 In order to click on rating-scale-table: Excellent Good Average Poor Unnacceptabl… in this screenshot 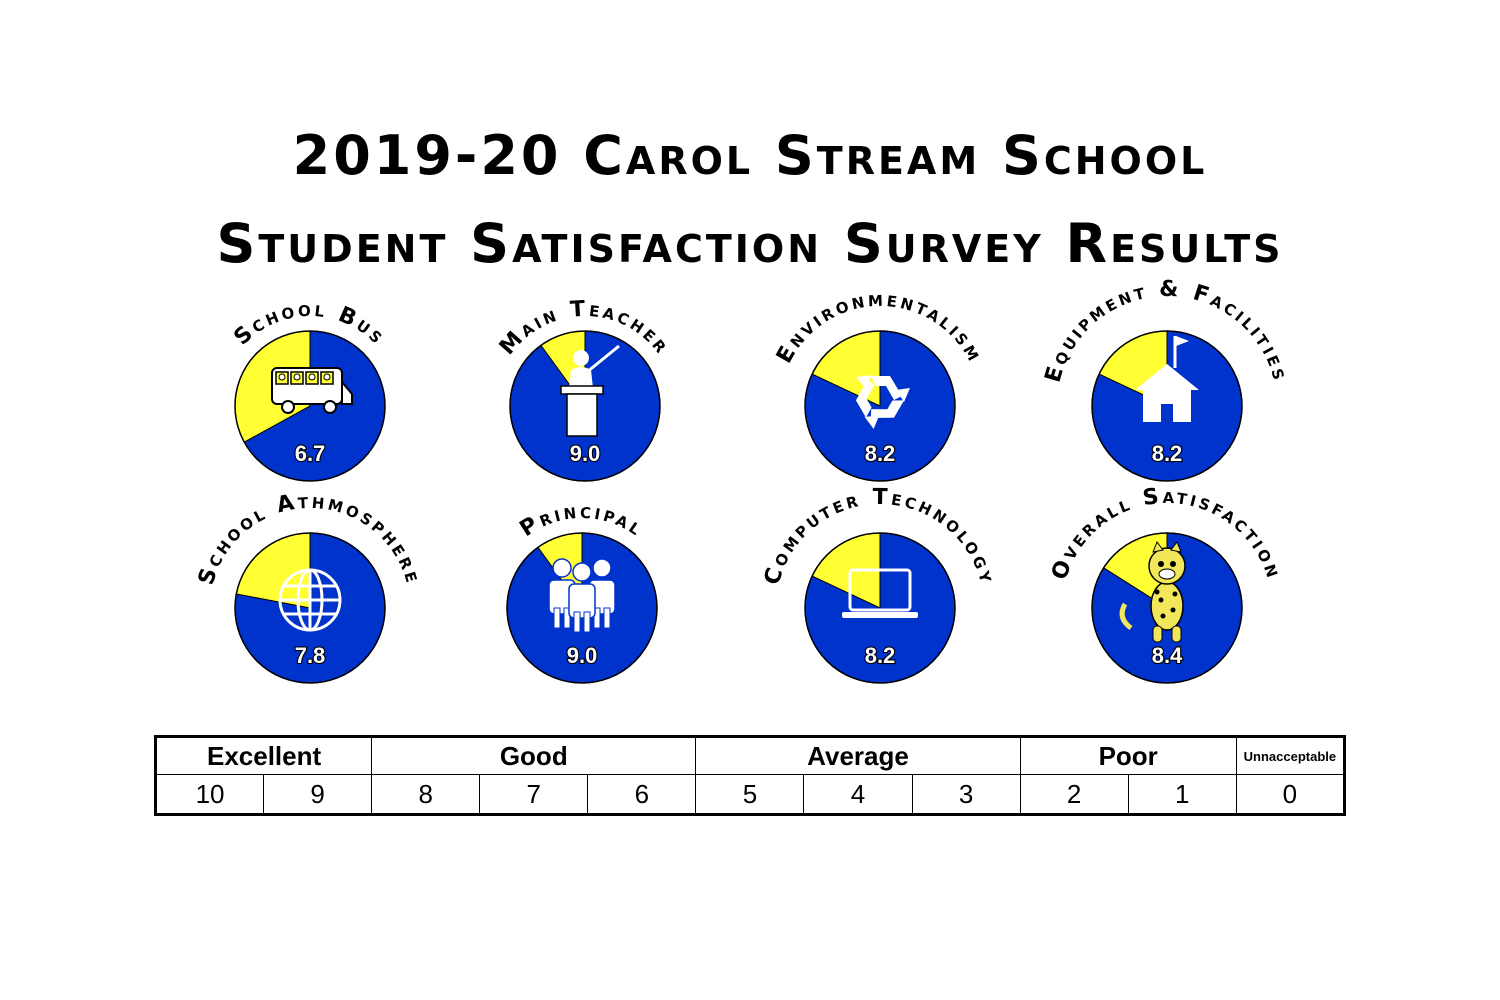, I will do `click(750, 775)`.